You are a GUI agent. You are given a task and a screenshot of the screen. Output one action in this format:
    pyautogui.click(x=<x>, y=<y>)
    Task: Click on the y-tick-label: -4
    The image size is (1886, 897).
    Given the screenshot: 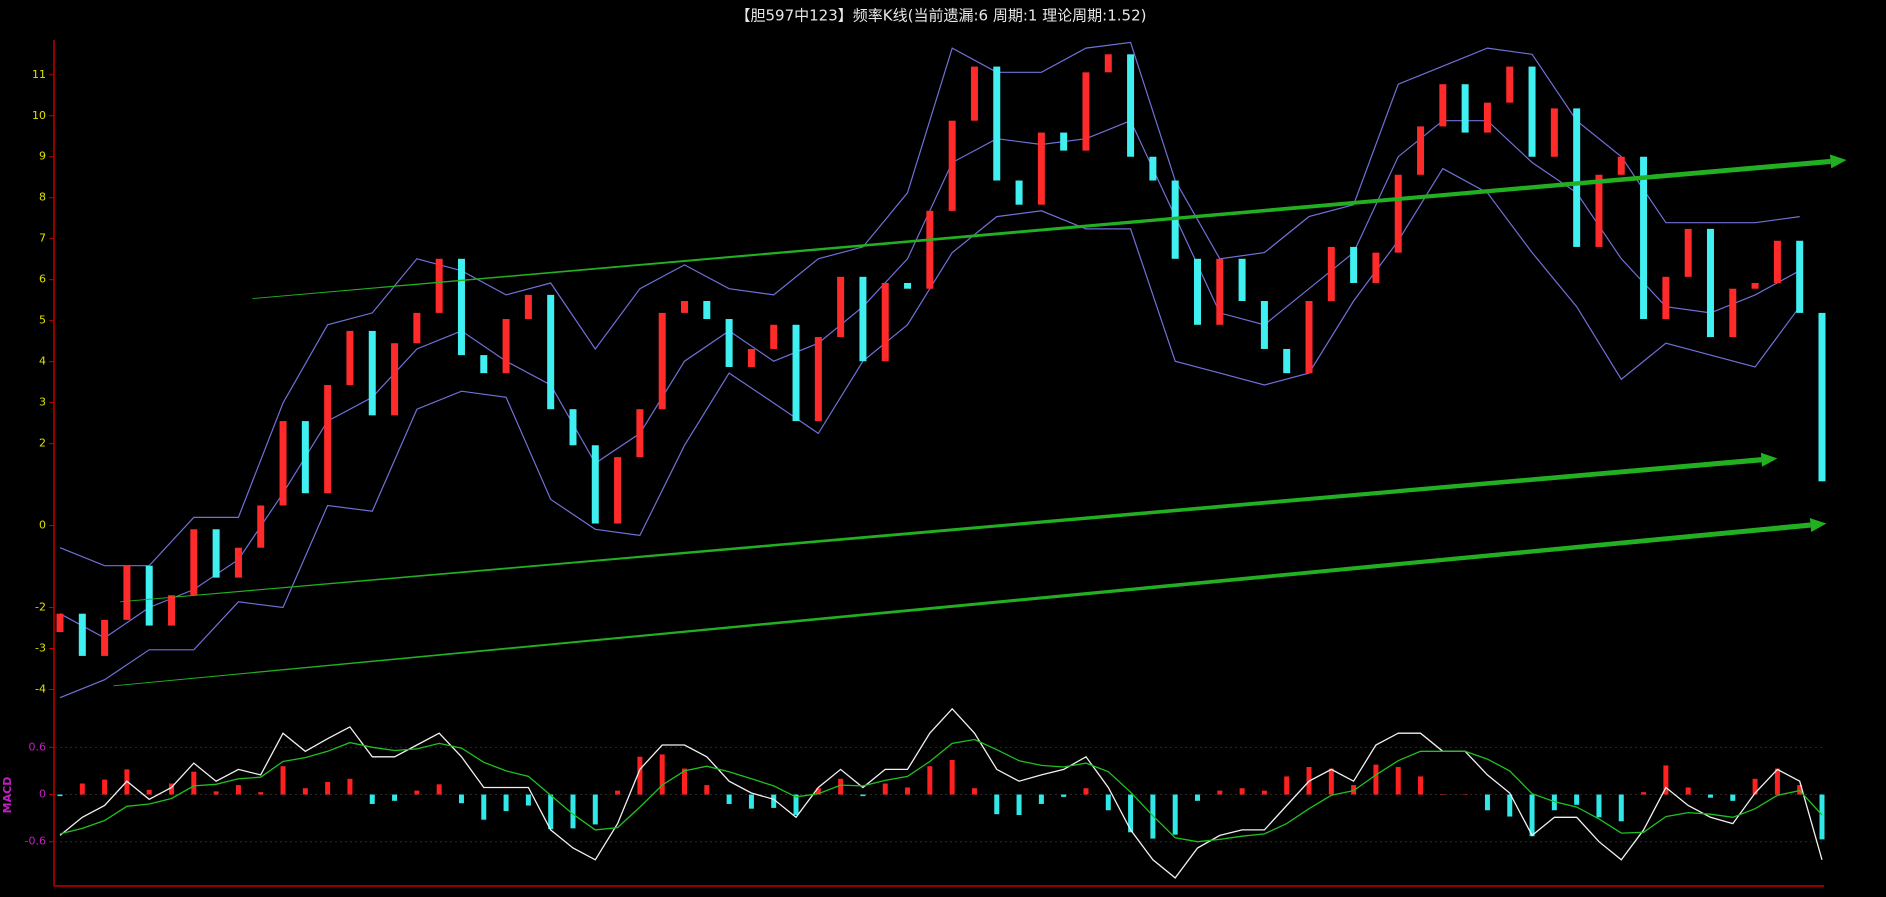 What is the action you would take?
    pyautogui.click(x=40, y=689)
    